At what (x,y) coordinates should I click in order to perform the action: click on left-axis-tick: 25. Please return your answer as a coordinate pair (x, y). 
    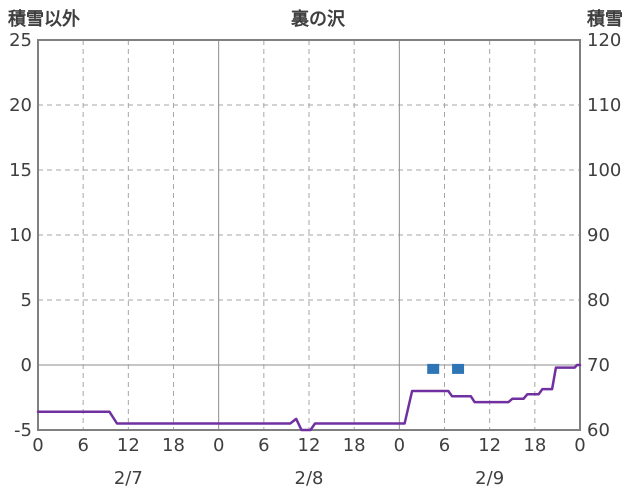
    Looking at the image, I should click on (20, 40).